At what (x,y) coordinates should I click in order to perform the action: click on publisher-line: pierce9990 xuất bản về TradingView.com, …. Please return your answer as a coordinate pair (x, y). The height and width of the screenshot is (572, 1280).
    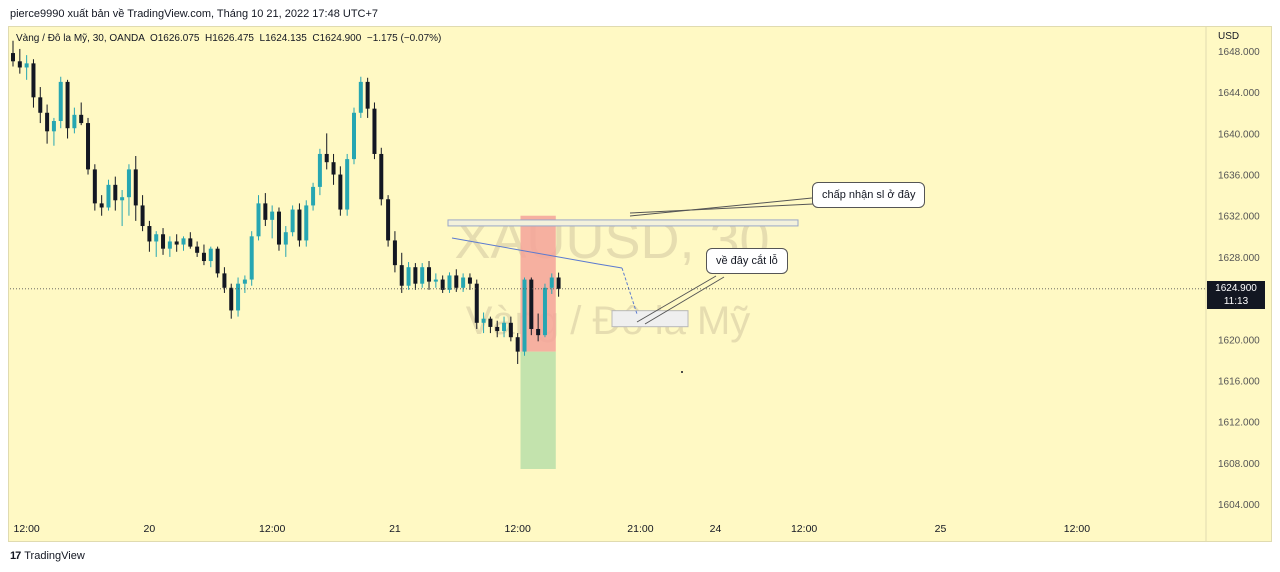
    Looking at the image, I should click on (194, 14).